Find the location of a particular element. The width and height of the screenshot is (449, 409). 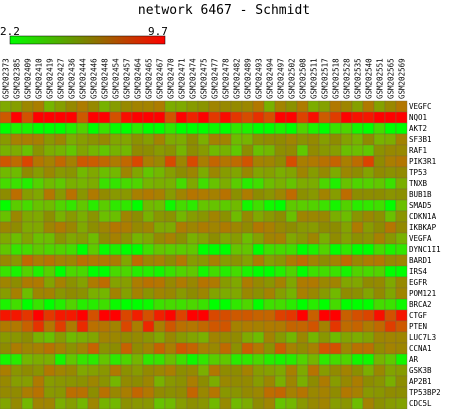

row-label: AKT2 is located at coordinates (418, 128).